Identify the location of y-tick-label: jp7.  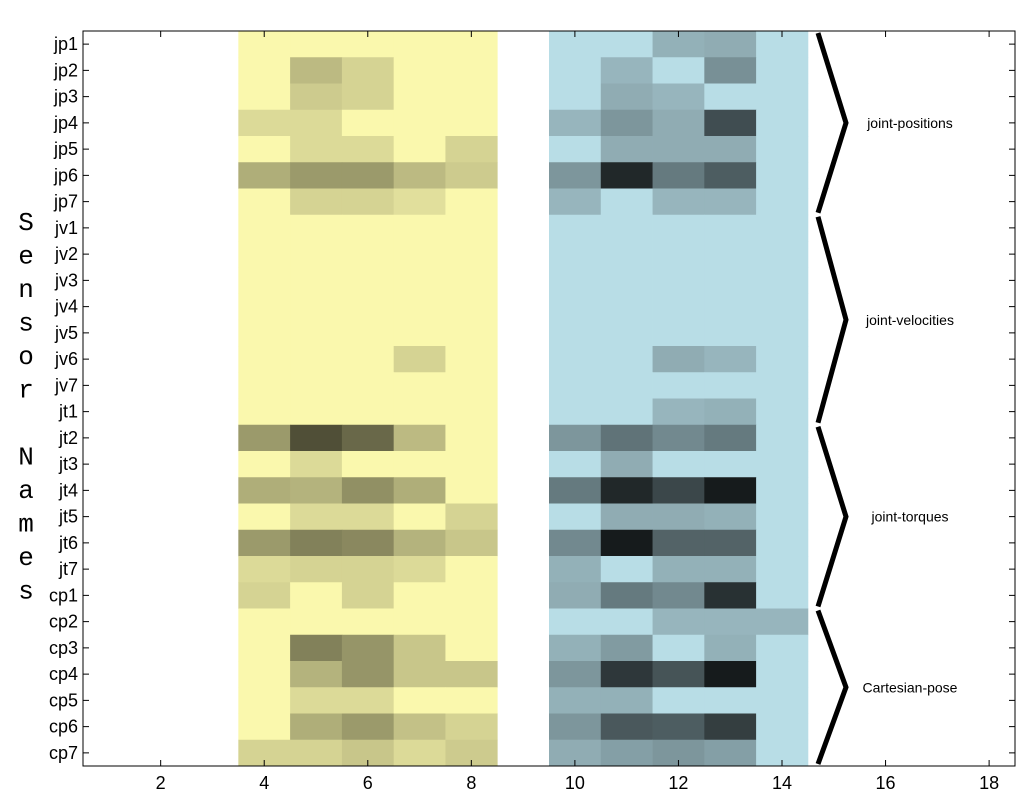
(65, 202).